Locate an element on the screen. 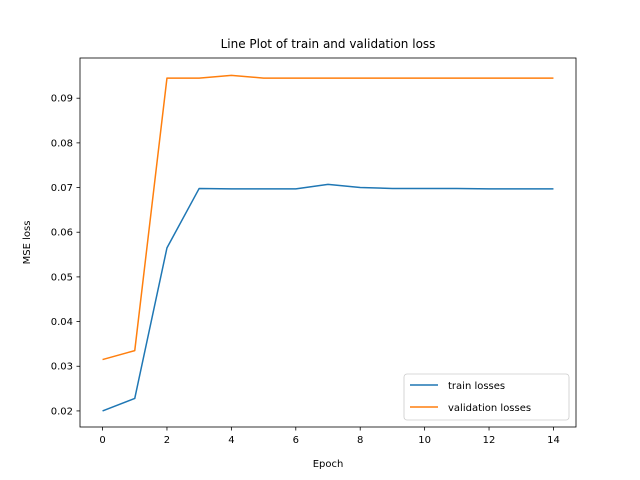 Image resolution: width=640 pixels, height=480 pixels. legend-box is located at coordinates (486, 397).